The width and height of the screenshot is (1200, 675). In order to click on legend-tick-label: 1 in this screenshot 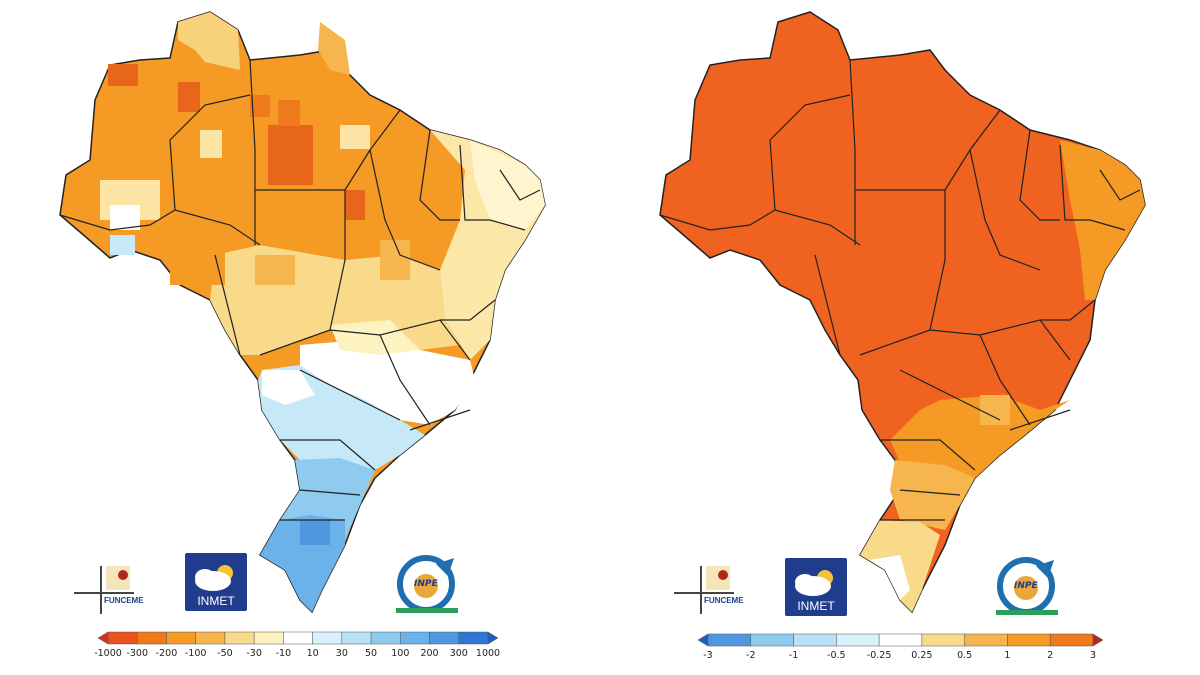, I will do `click(1007, 655)`.